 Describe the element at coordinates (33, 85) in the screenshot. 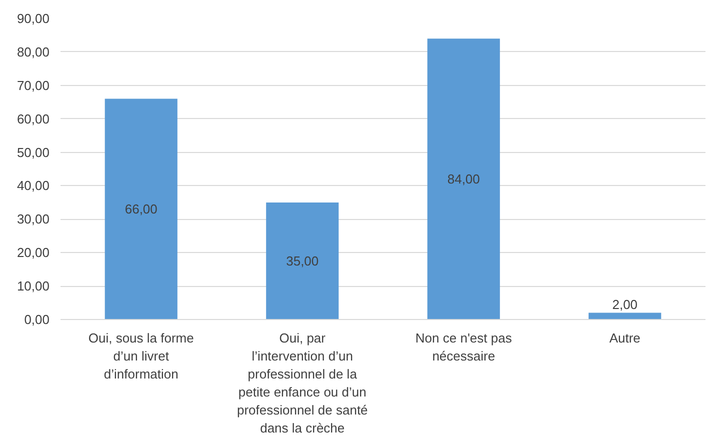

I see `y-tick-label: 70,00` at that location.